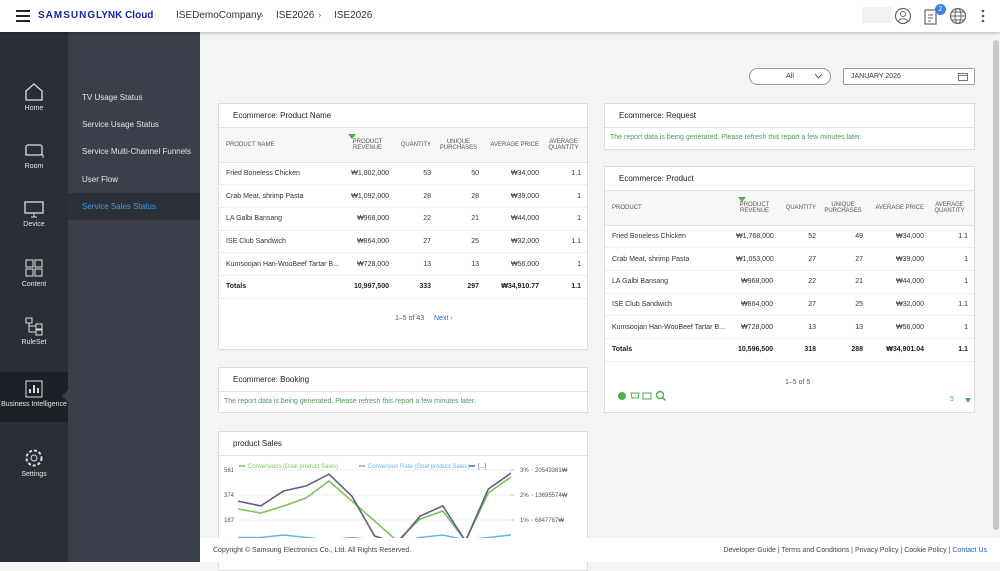  Describe the element at coordinates (627, 207) in the screenshot. I see `header-label: PRODUCT` at that location.